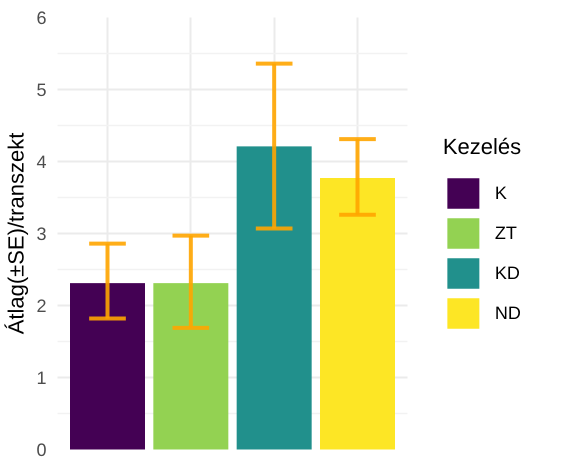 The image size is (574, 461). I want to click on legend-label: ND, so click(507, 313).